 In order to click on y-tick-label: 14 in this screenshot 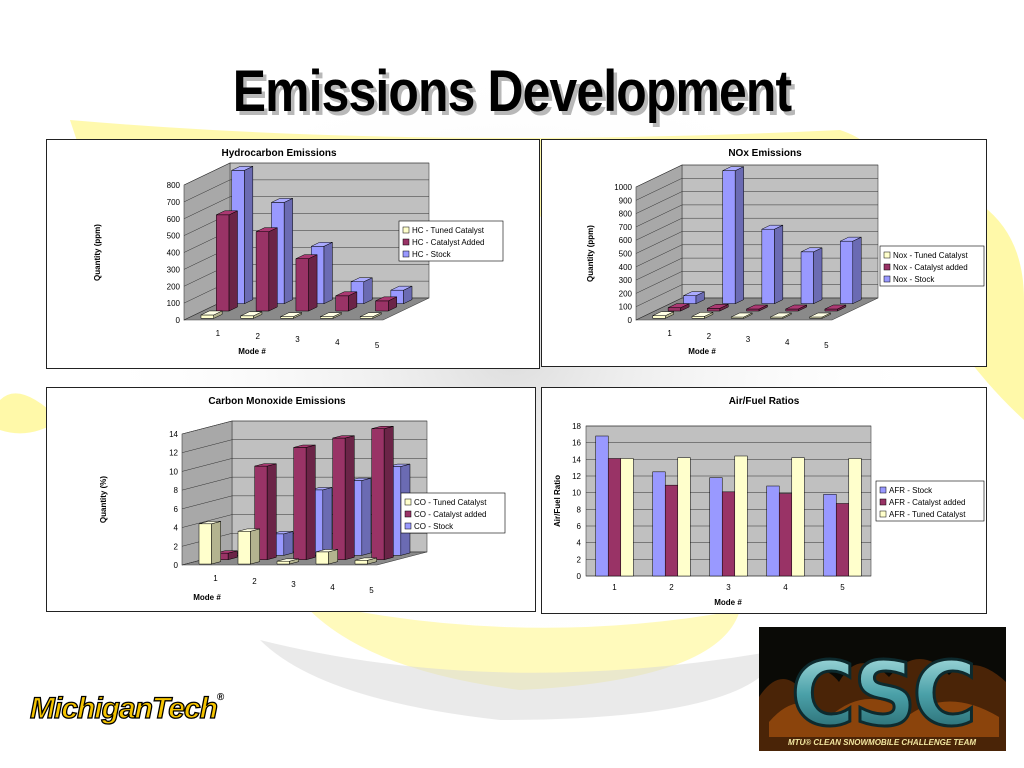, I will do `click(173, 434)`.